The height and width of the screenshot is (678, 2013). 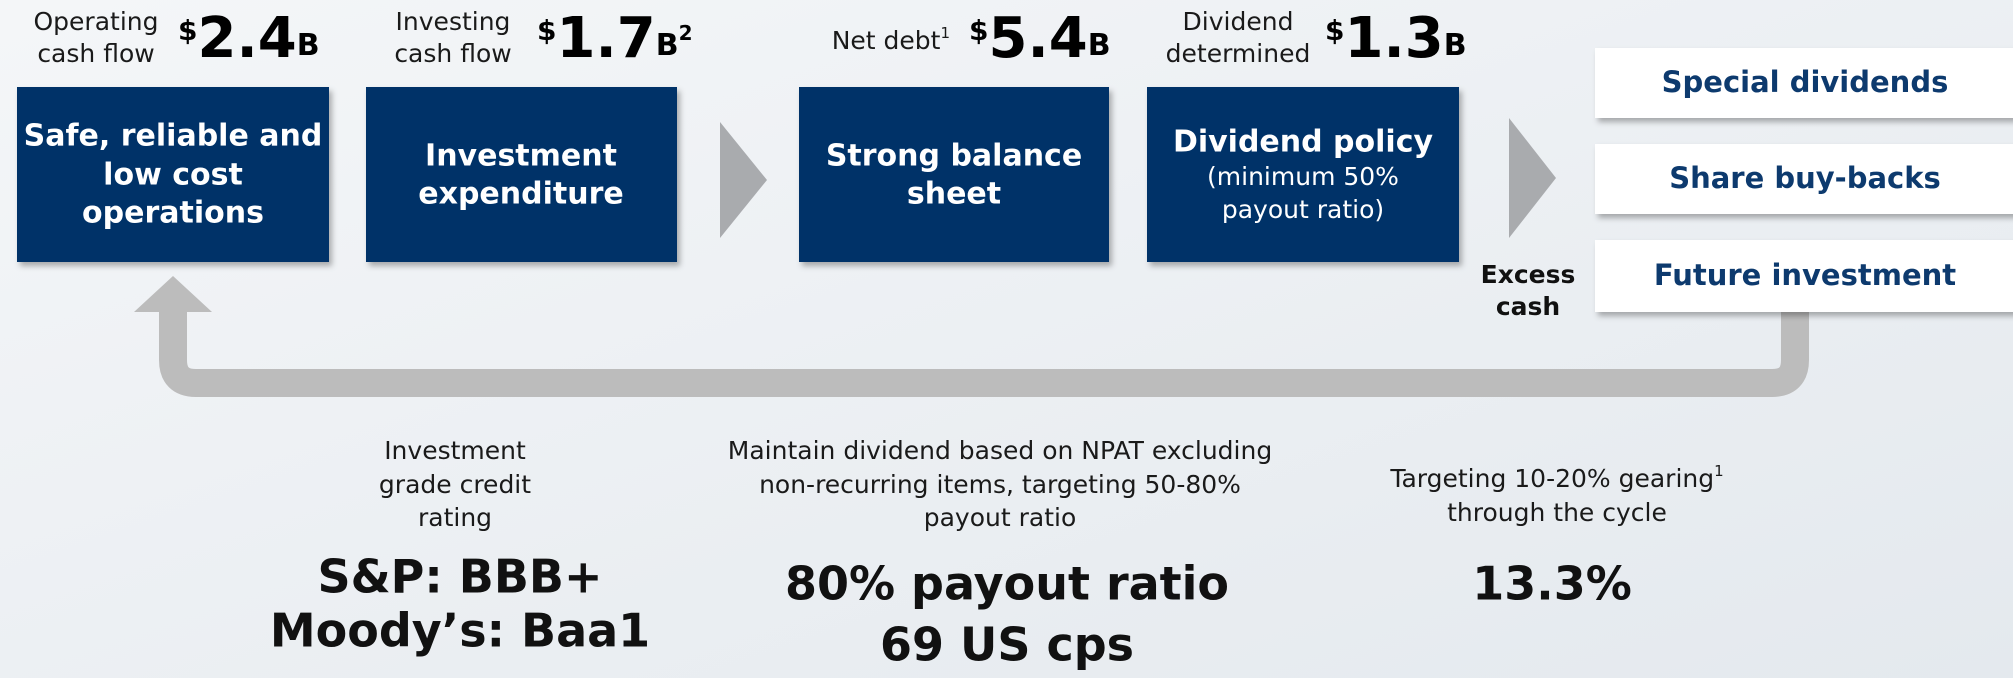 What do you see at coordinates (1238, 21) in the screenshot?
I see `metric-label: Dividend` at bounding box center [1238, 21].